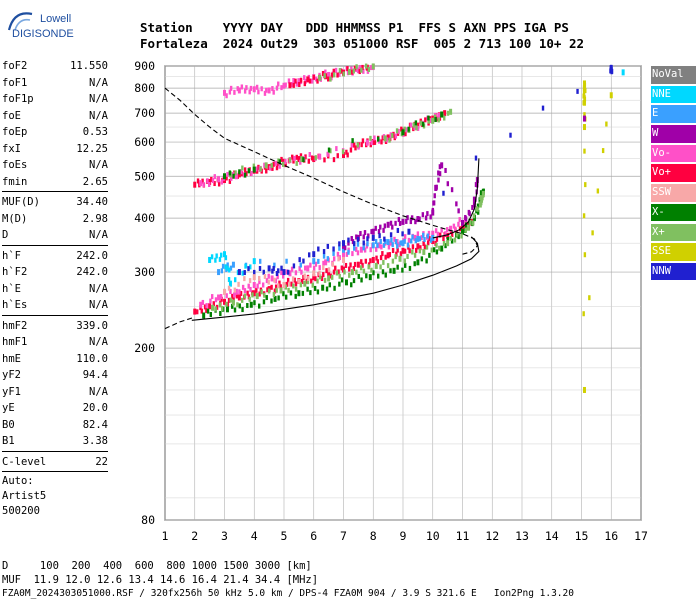  What do you see at coordinates (463, 536) in the screenshot?
I see `x-tick-label: 11` at bounding box center [463, 536].